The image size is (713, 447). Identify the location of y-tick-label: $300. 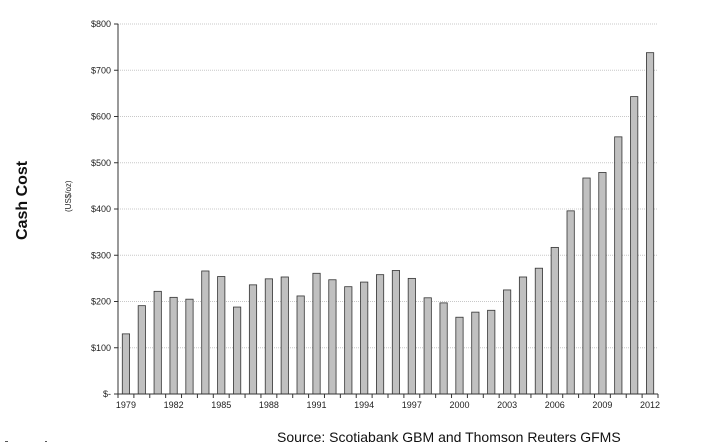
(101, 255).